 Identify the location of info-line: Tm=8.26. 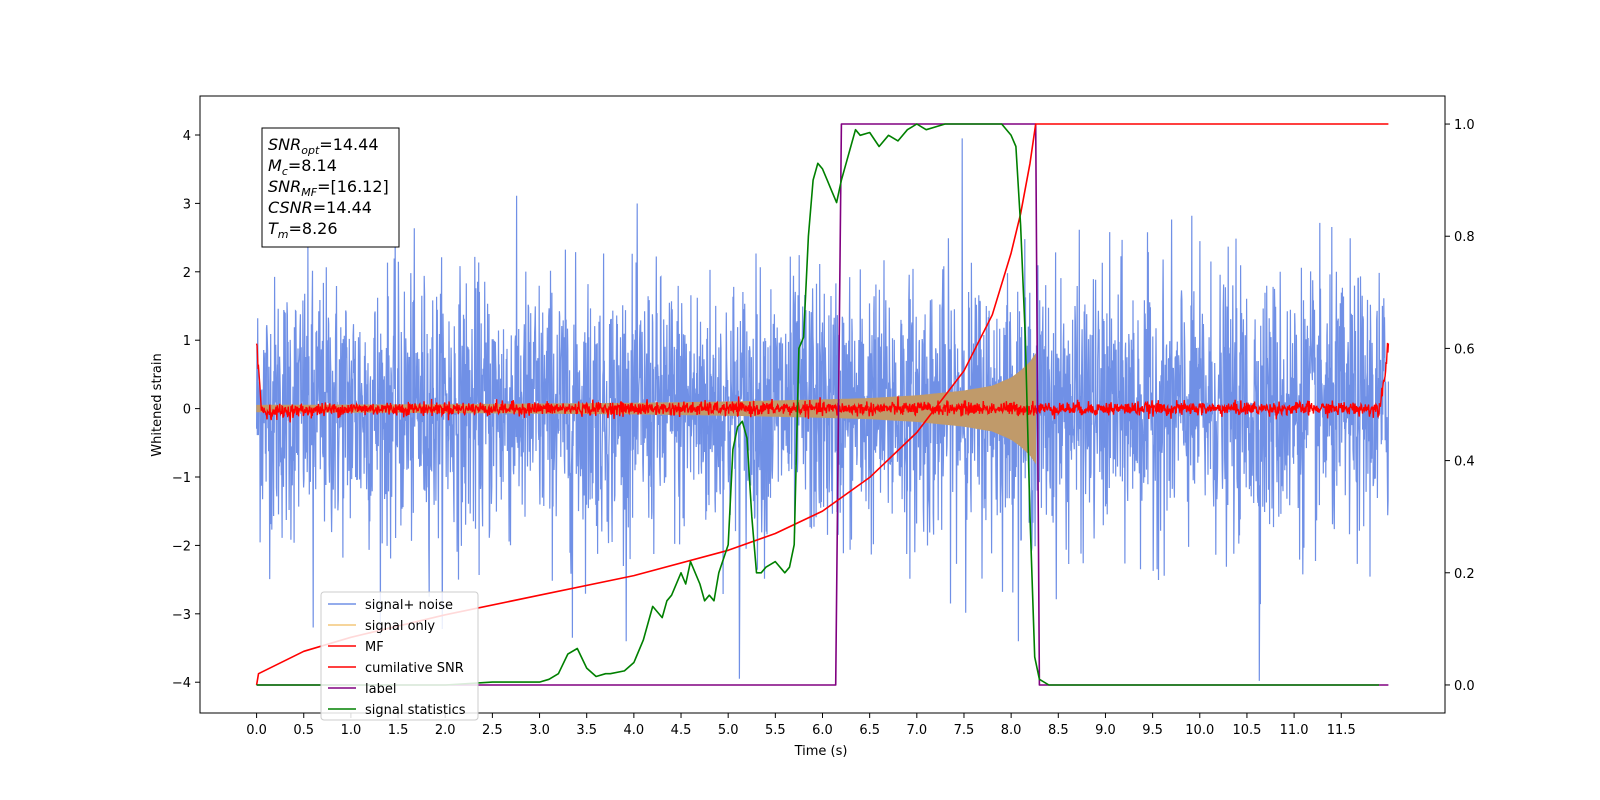
(303, 230).